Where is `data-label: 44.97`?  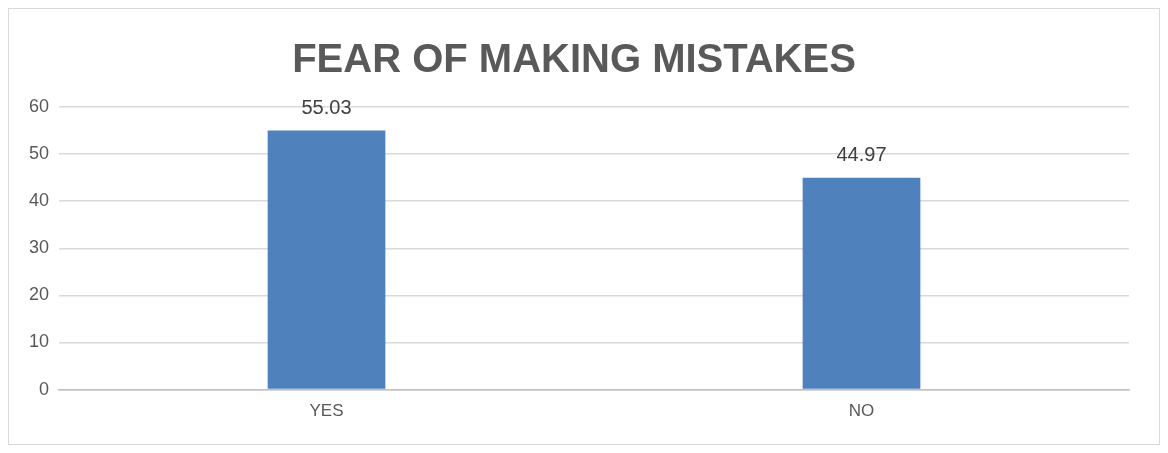
data-label: 44.97 is located at coordinates (861, 154).